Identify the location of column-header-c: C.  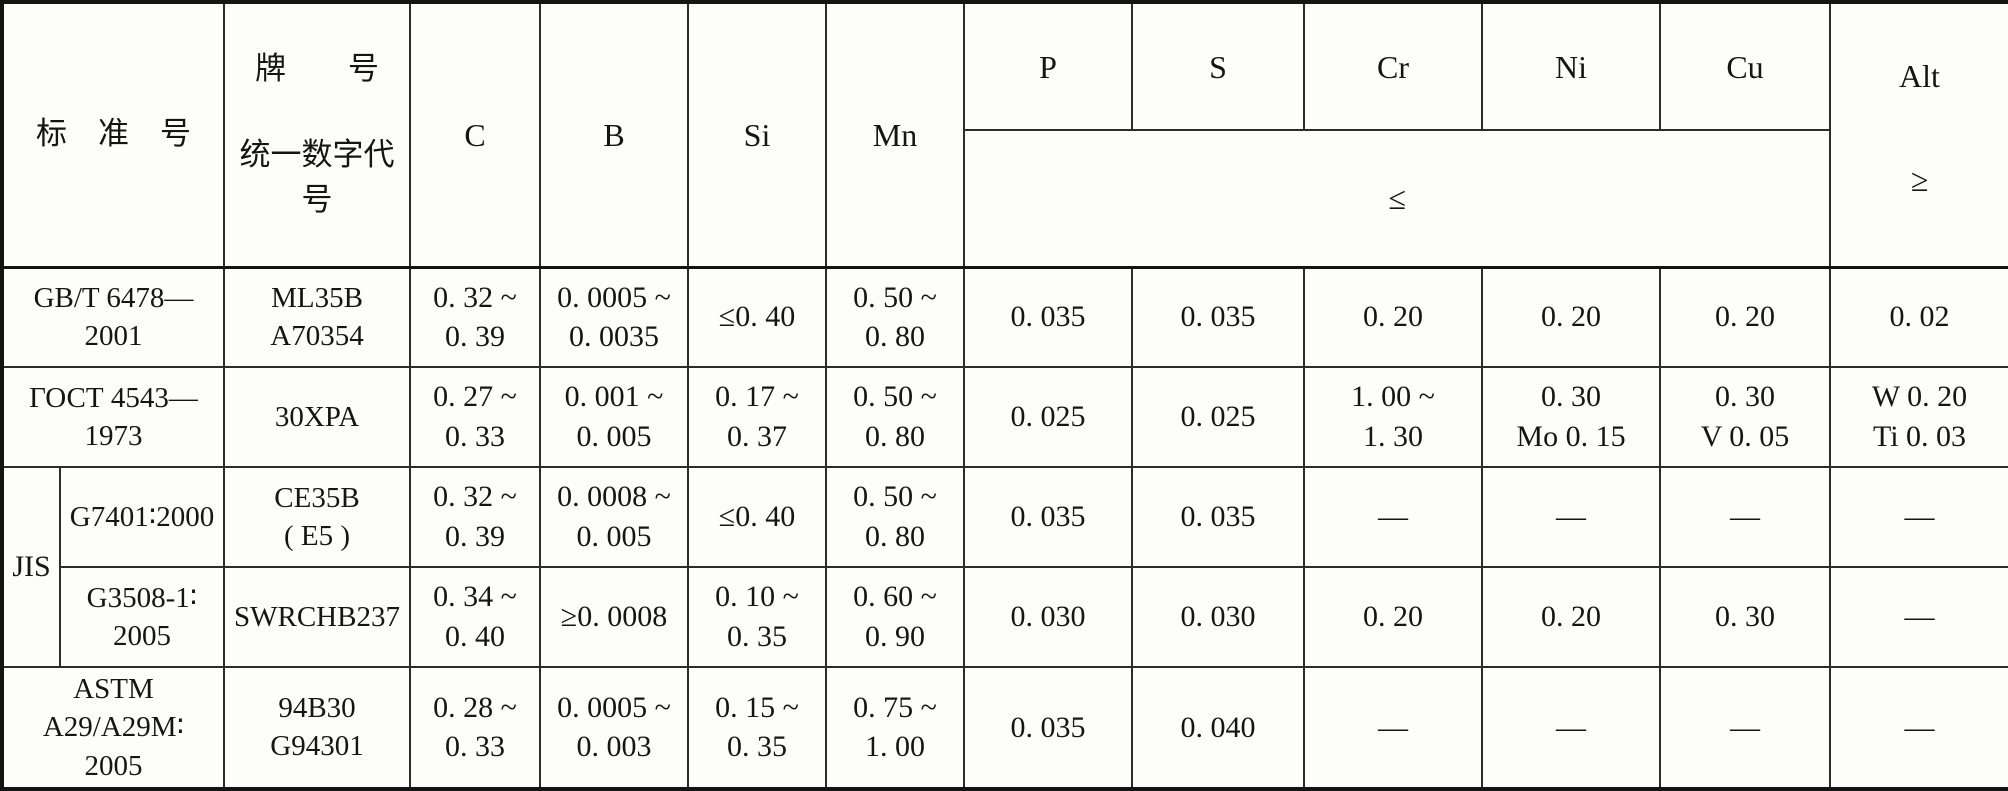
(475, 134).